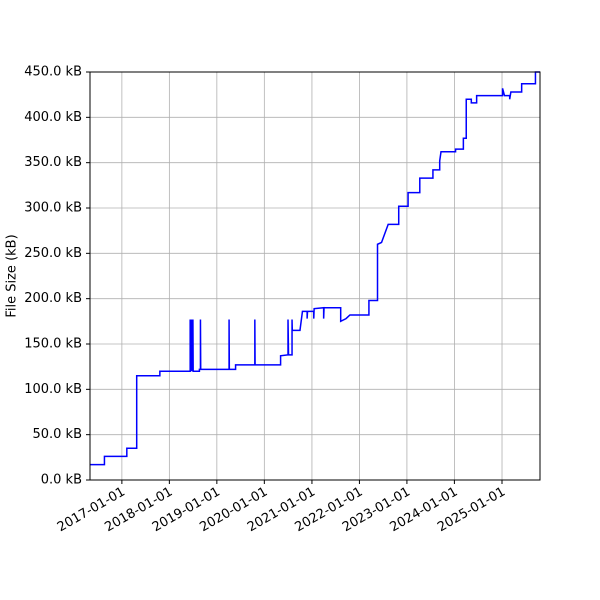 This screenshot has width=600, height=600. What do you see at coordinates (53, 72) in the screenshot?
I see `y-tick-label: 450.0 kB` at bounding box center [53, 72].